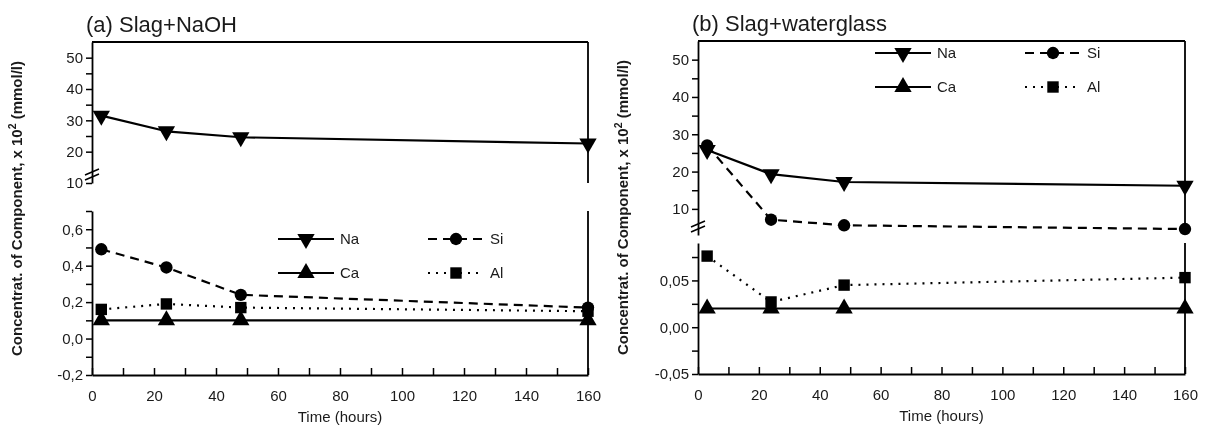 Image resolution: width=1215 pixels, height=427 pixels. I want to click on y-tick-label: 0,4, so click(72, 265).